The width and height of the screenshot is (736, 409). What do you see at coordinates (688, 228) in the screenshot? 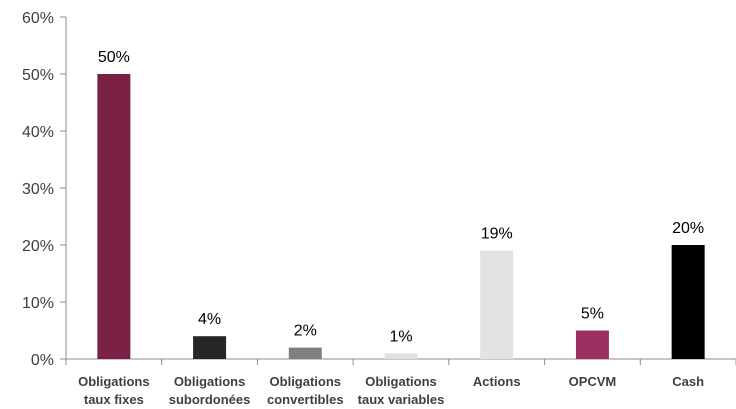
I see `data-label: 20%` at bounding box center [688, 228].